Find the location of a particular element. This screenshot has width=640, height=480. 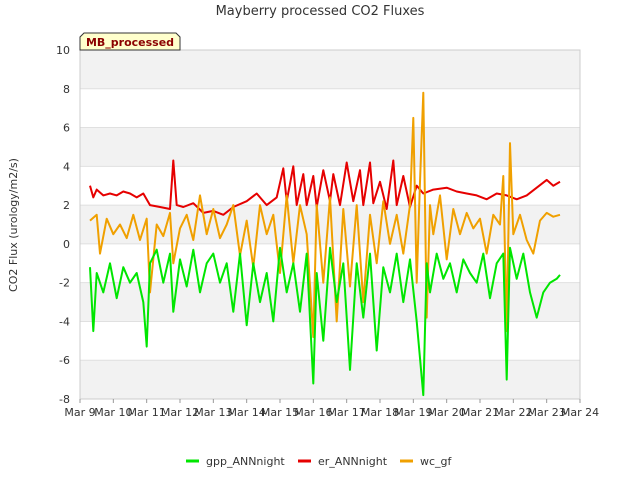

x-tick-label: Mar 11 is located at coordinates (147, 412).